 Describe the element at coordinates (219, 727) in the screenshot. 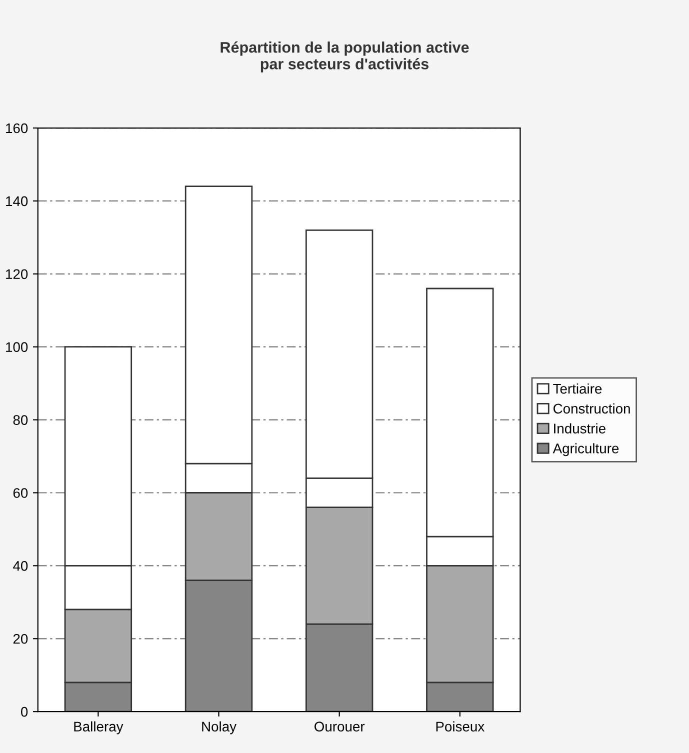

I see `x-tick-label: Nolay` at that location.